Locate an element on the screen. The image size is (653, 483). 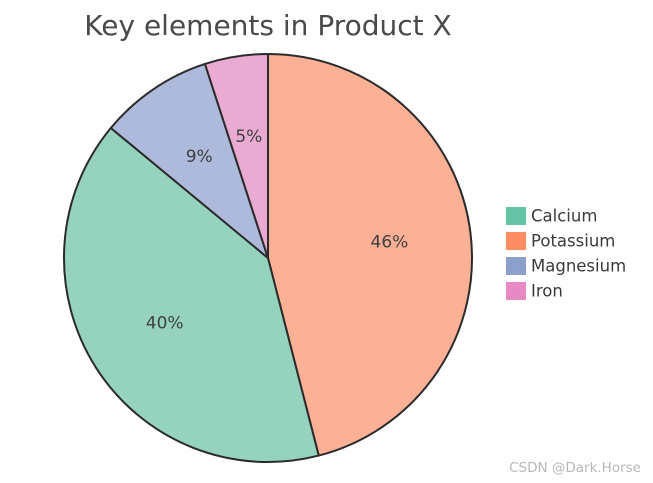
pie-slice-magnesium is located at coordinates (189, 160).